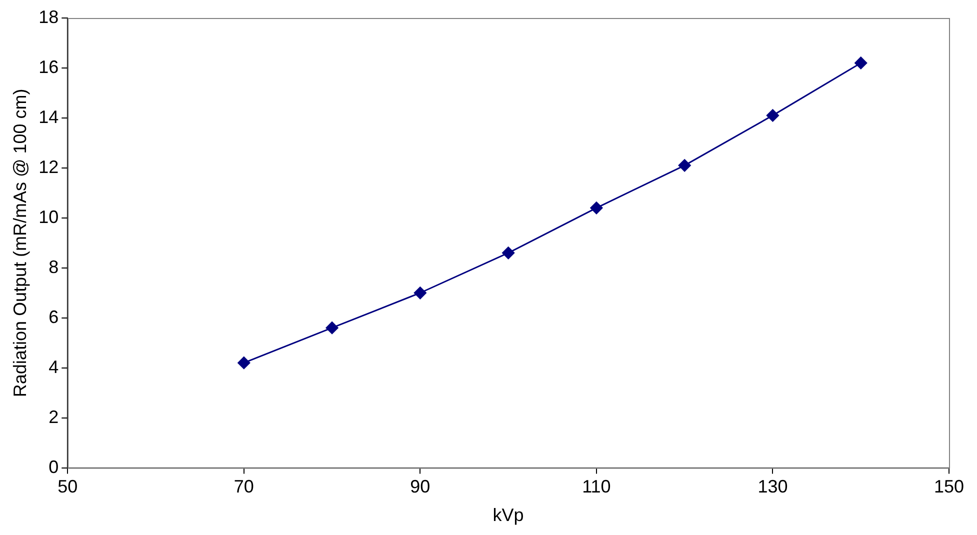 The image size is (977, 535). What do you see at coordinates (949, 486) in the screenshot?
I see `x-tick-label: 150` at bounding box center [949, 486].